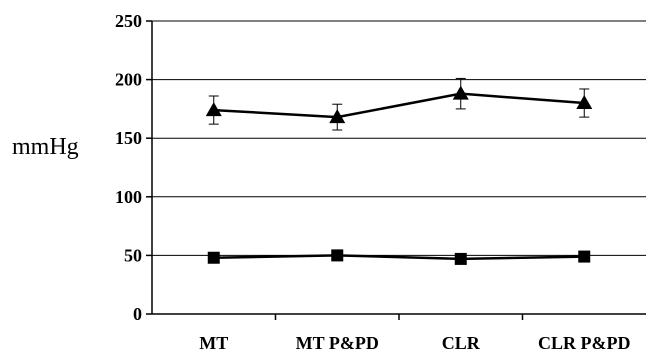 The width and height of the screenshot is (652, 353). Describe the element at coordinates (584, 343) in the screenshot. I see `x-tick-label: CLR P&PD` at that location.